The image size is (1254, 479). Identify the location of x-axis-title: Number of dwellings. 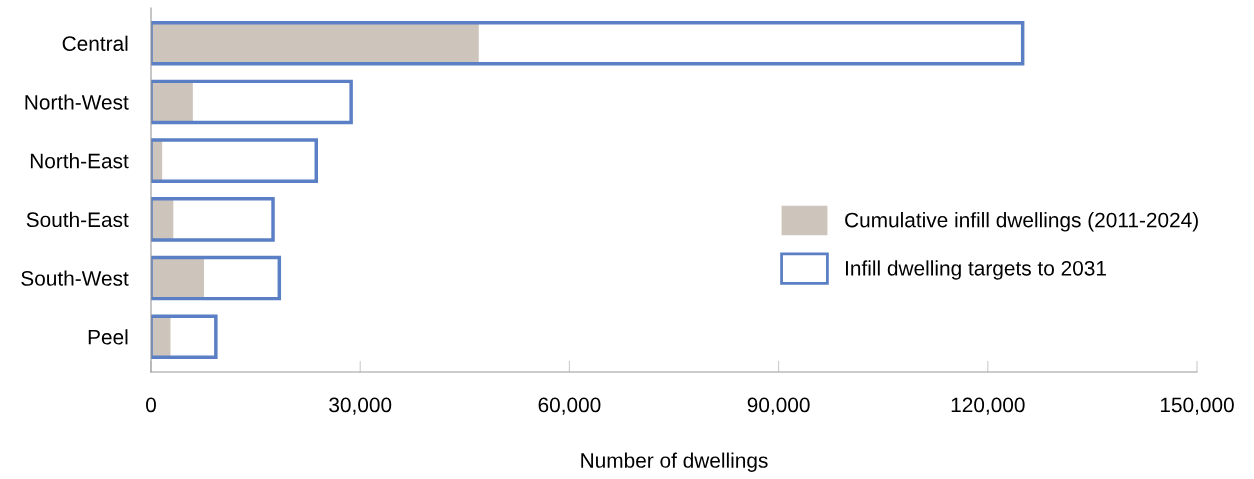
(674, 462).